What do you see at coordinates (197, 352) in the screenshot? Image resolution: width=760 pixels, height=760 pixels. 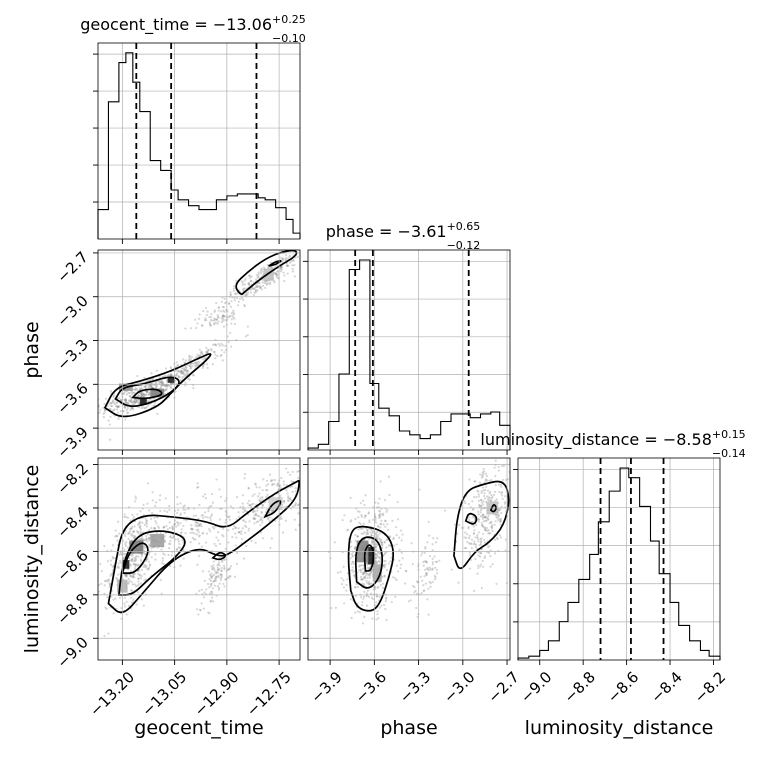 I see `panel-phase-vs-geocent-time` at bounding box center [197, 352].